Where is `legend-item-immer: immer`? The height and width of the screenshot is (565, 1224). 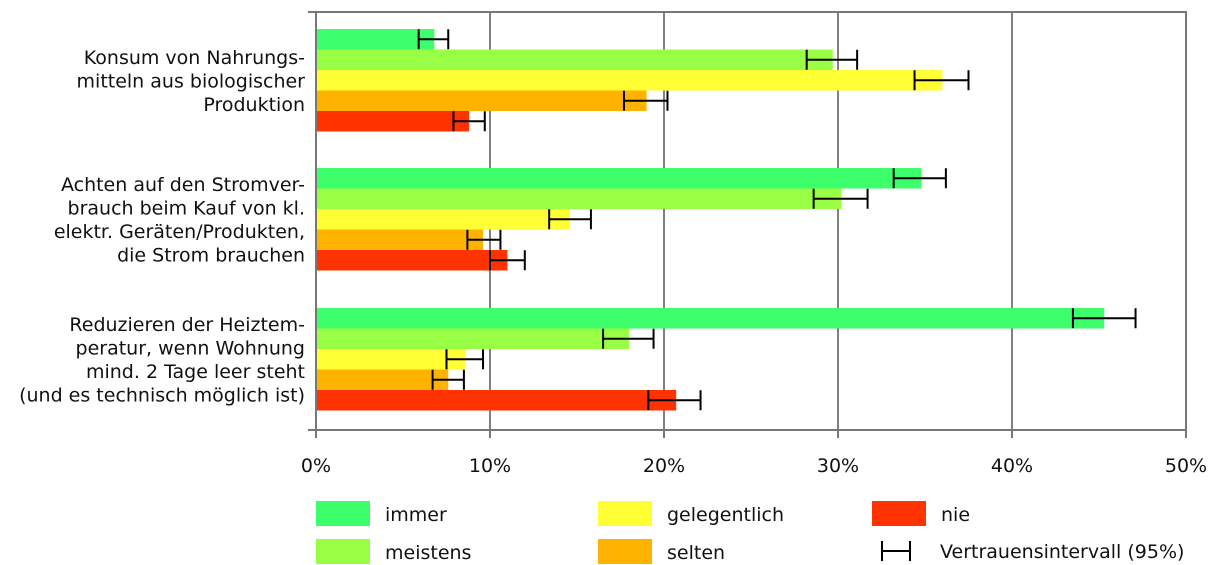
legend-item-immer: immer is located at coordinates (381, 513).